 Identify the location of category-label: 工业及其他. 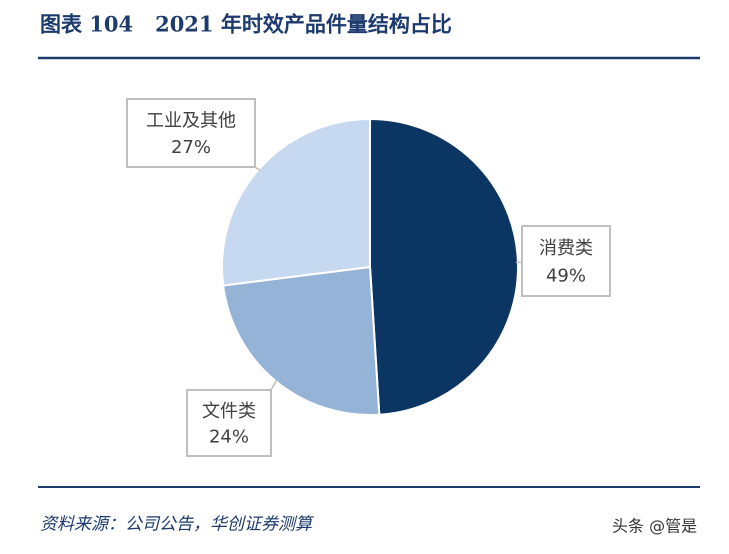
(191, 120).